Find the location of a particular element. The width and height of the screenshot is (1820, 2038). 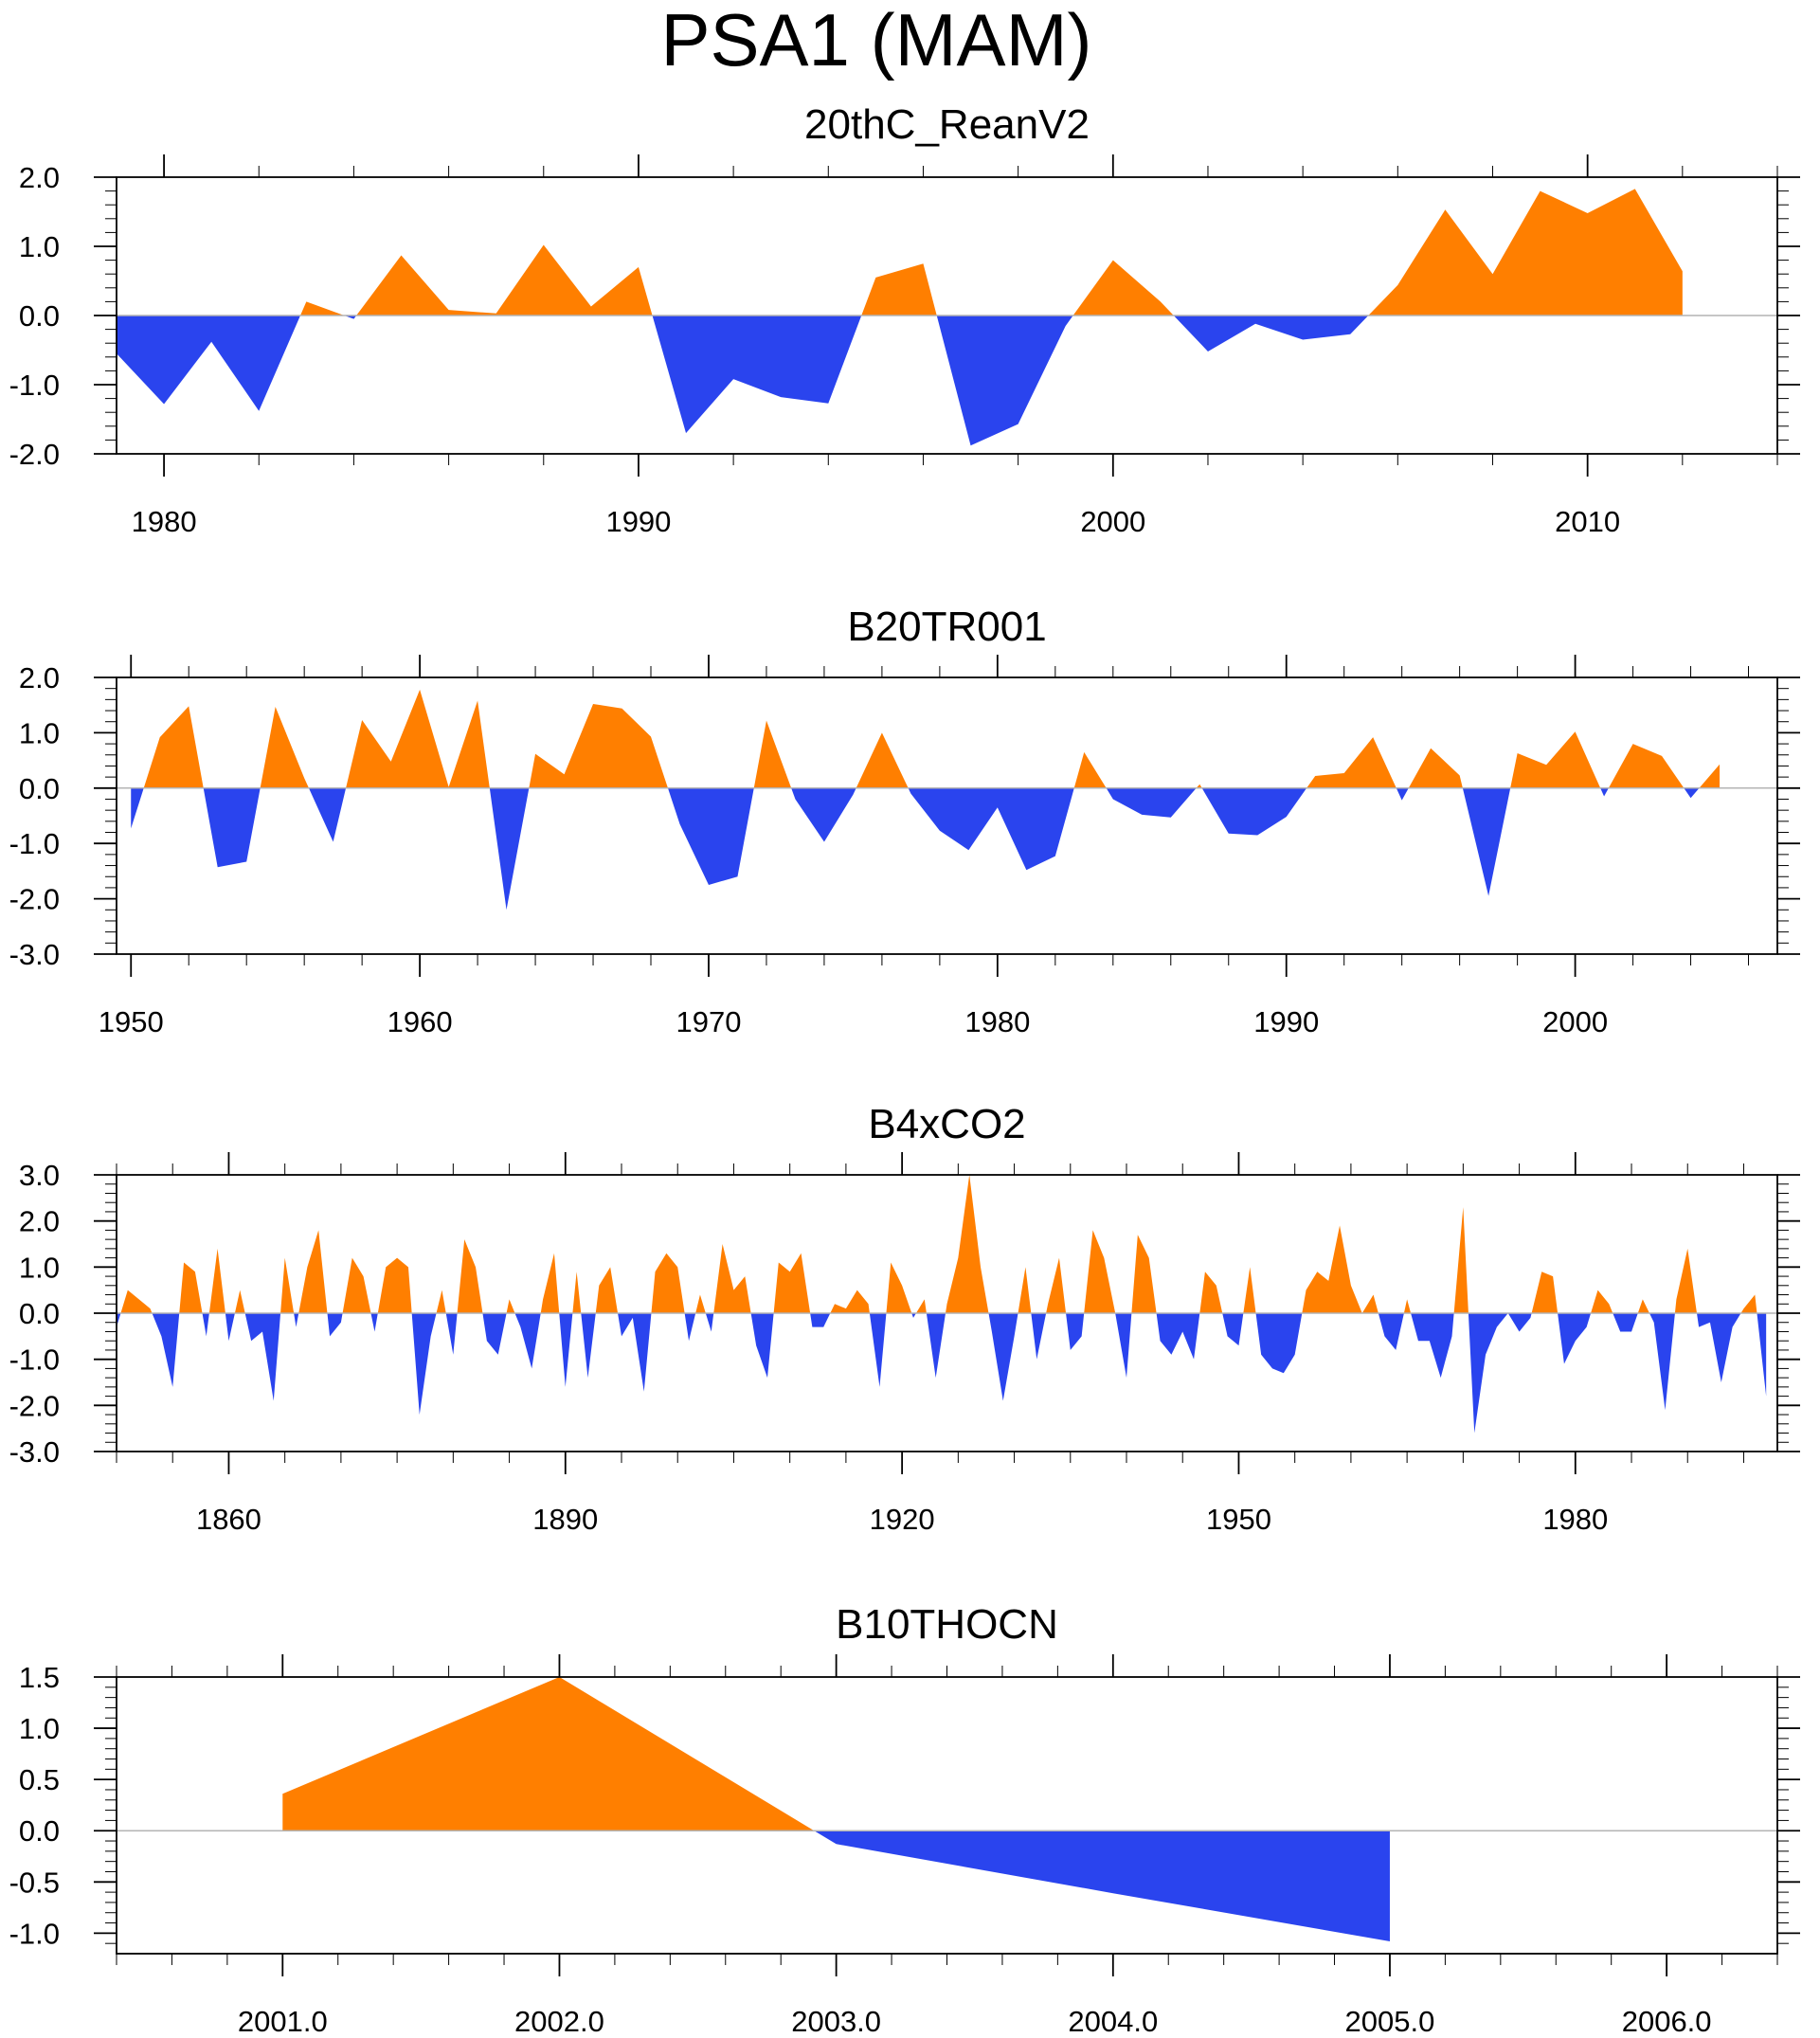

y-tick-label: 1.5 is located at coordinates (39, 1677).